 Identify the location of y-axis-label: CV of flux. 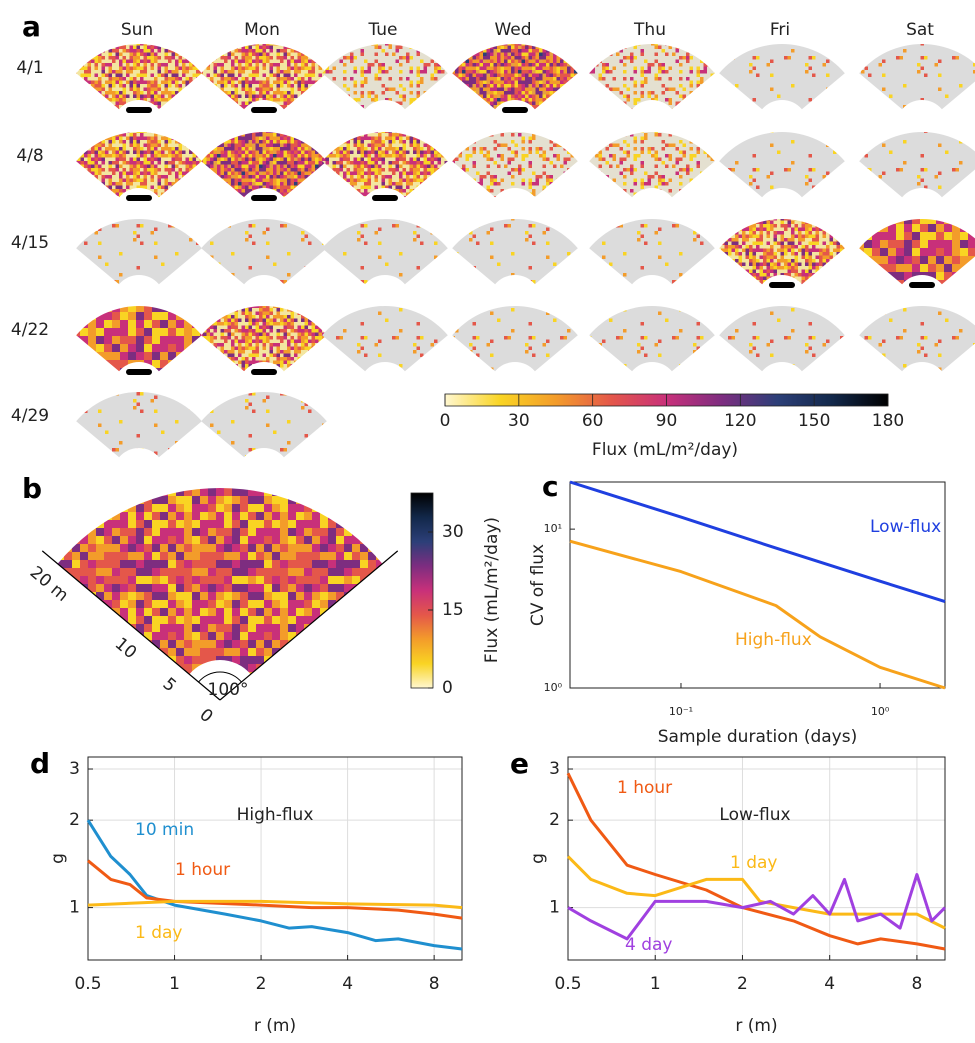
(538, 585).